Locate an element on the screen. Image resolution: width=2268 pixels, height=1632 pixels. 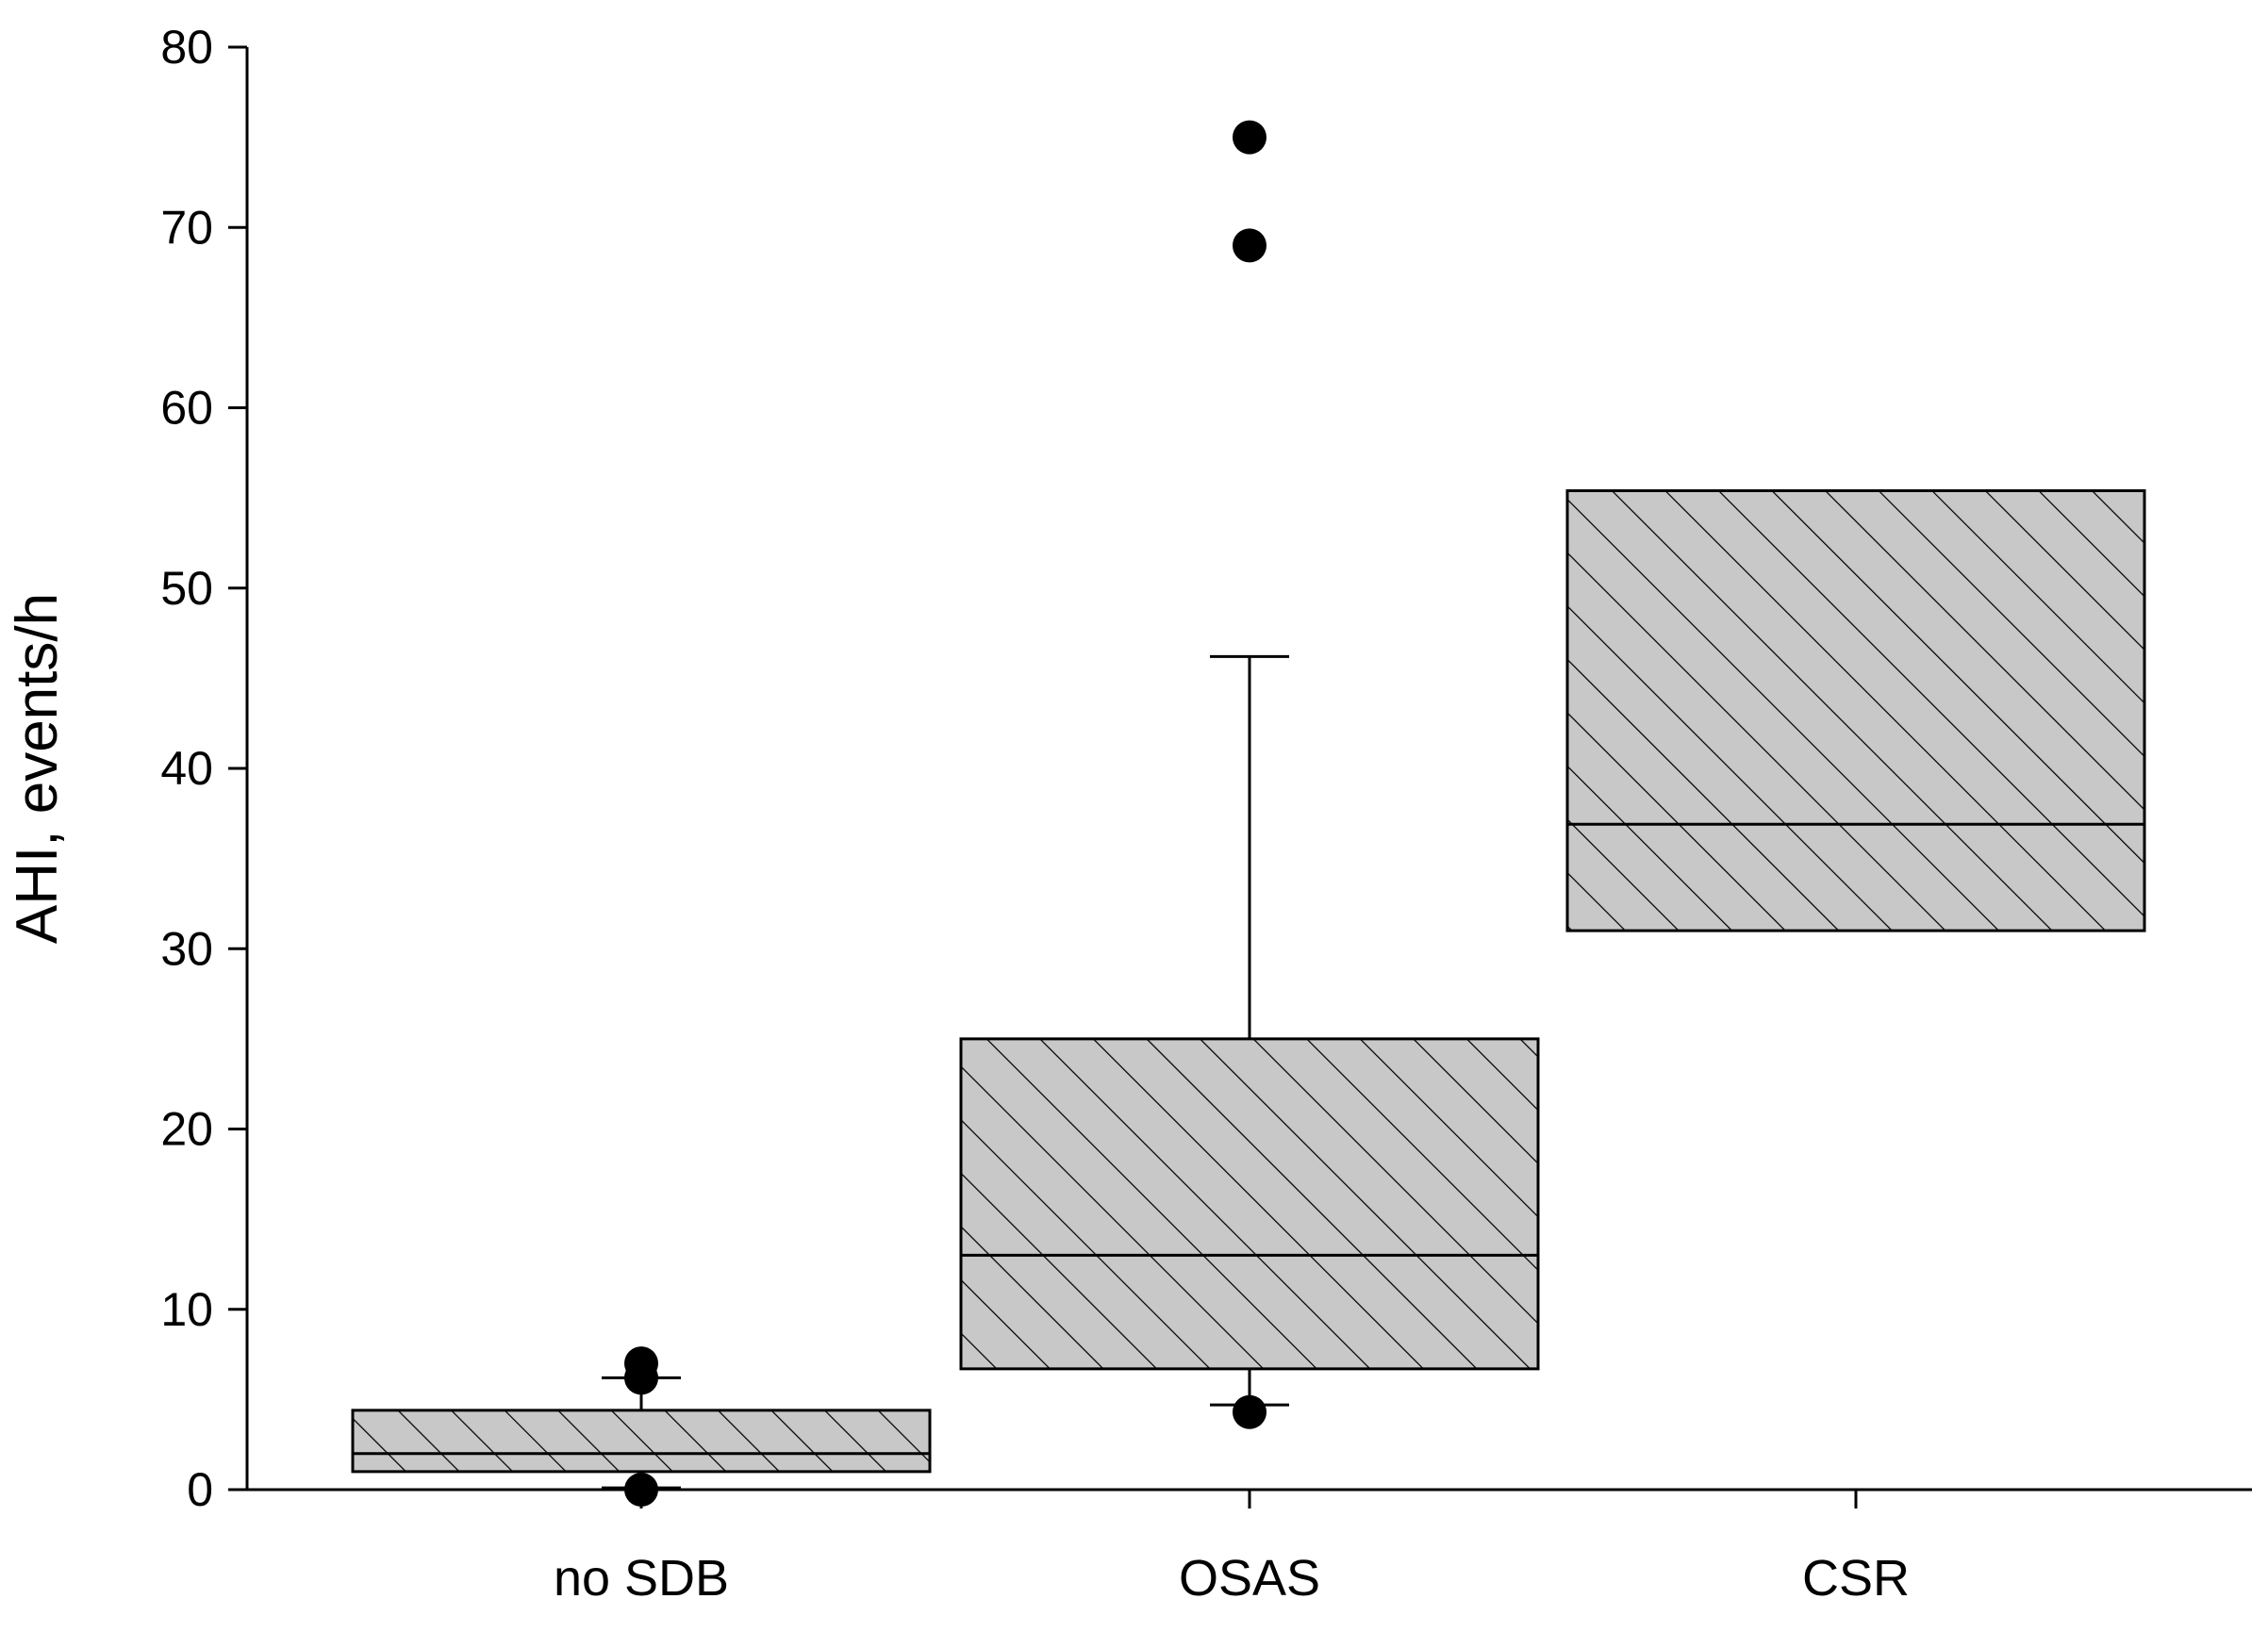
y-tick-label: 70 is located at coordinates (186, 227).